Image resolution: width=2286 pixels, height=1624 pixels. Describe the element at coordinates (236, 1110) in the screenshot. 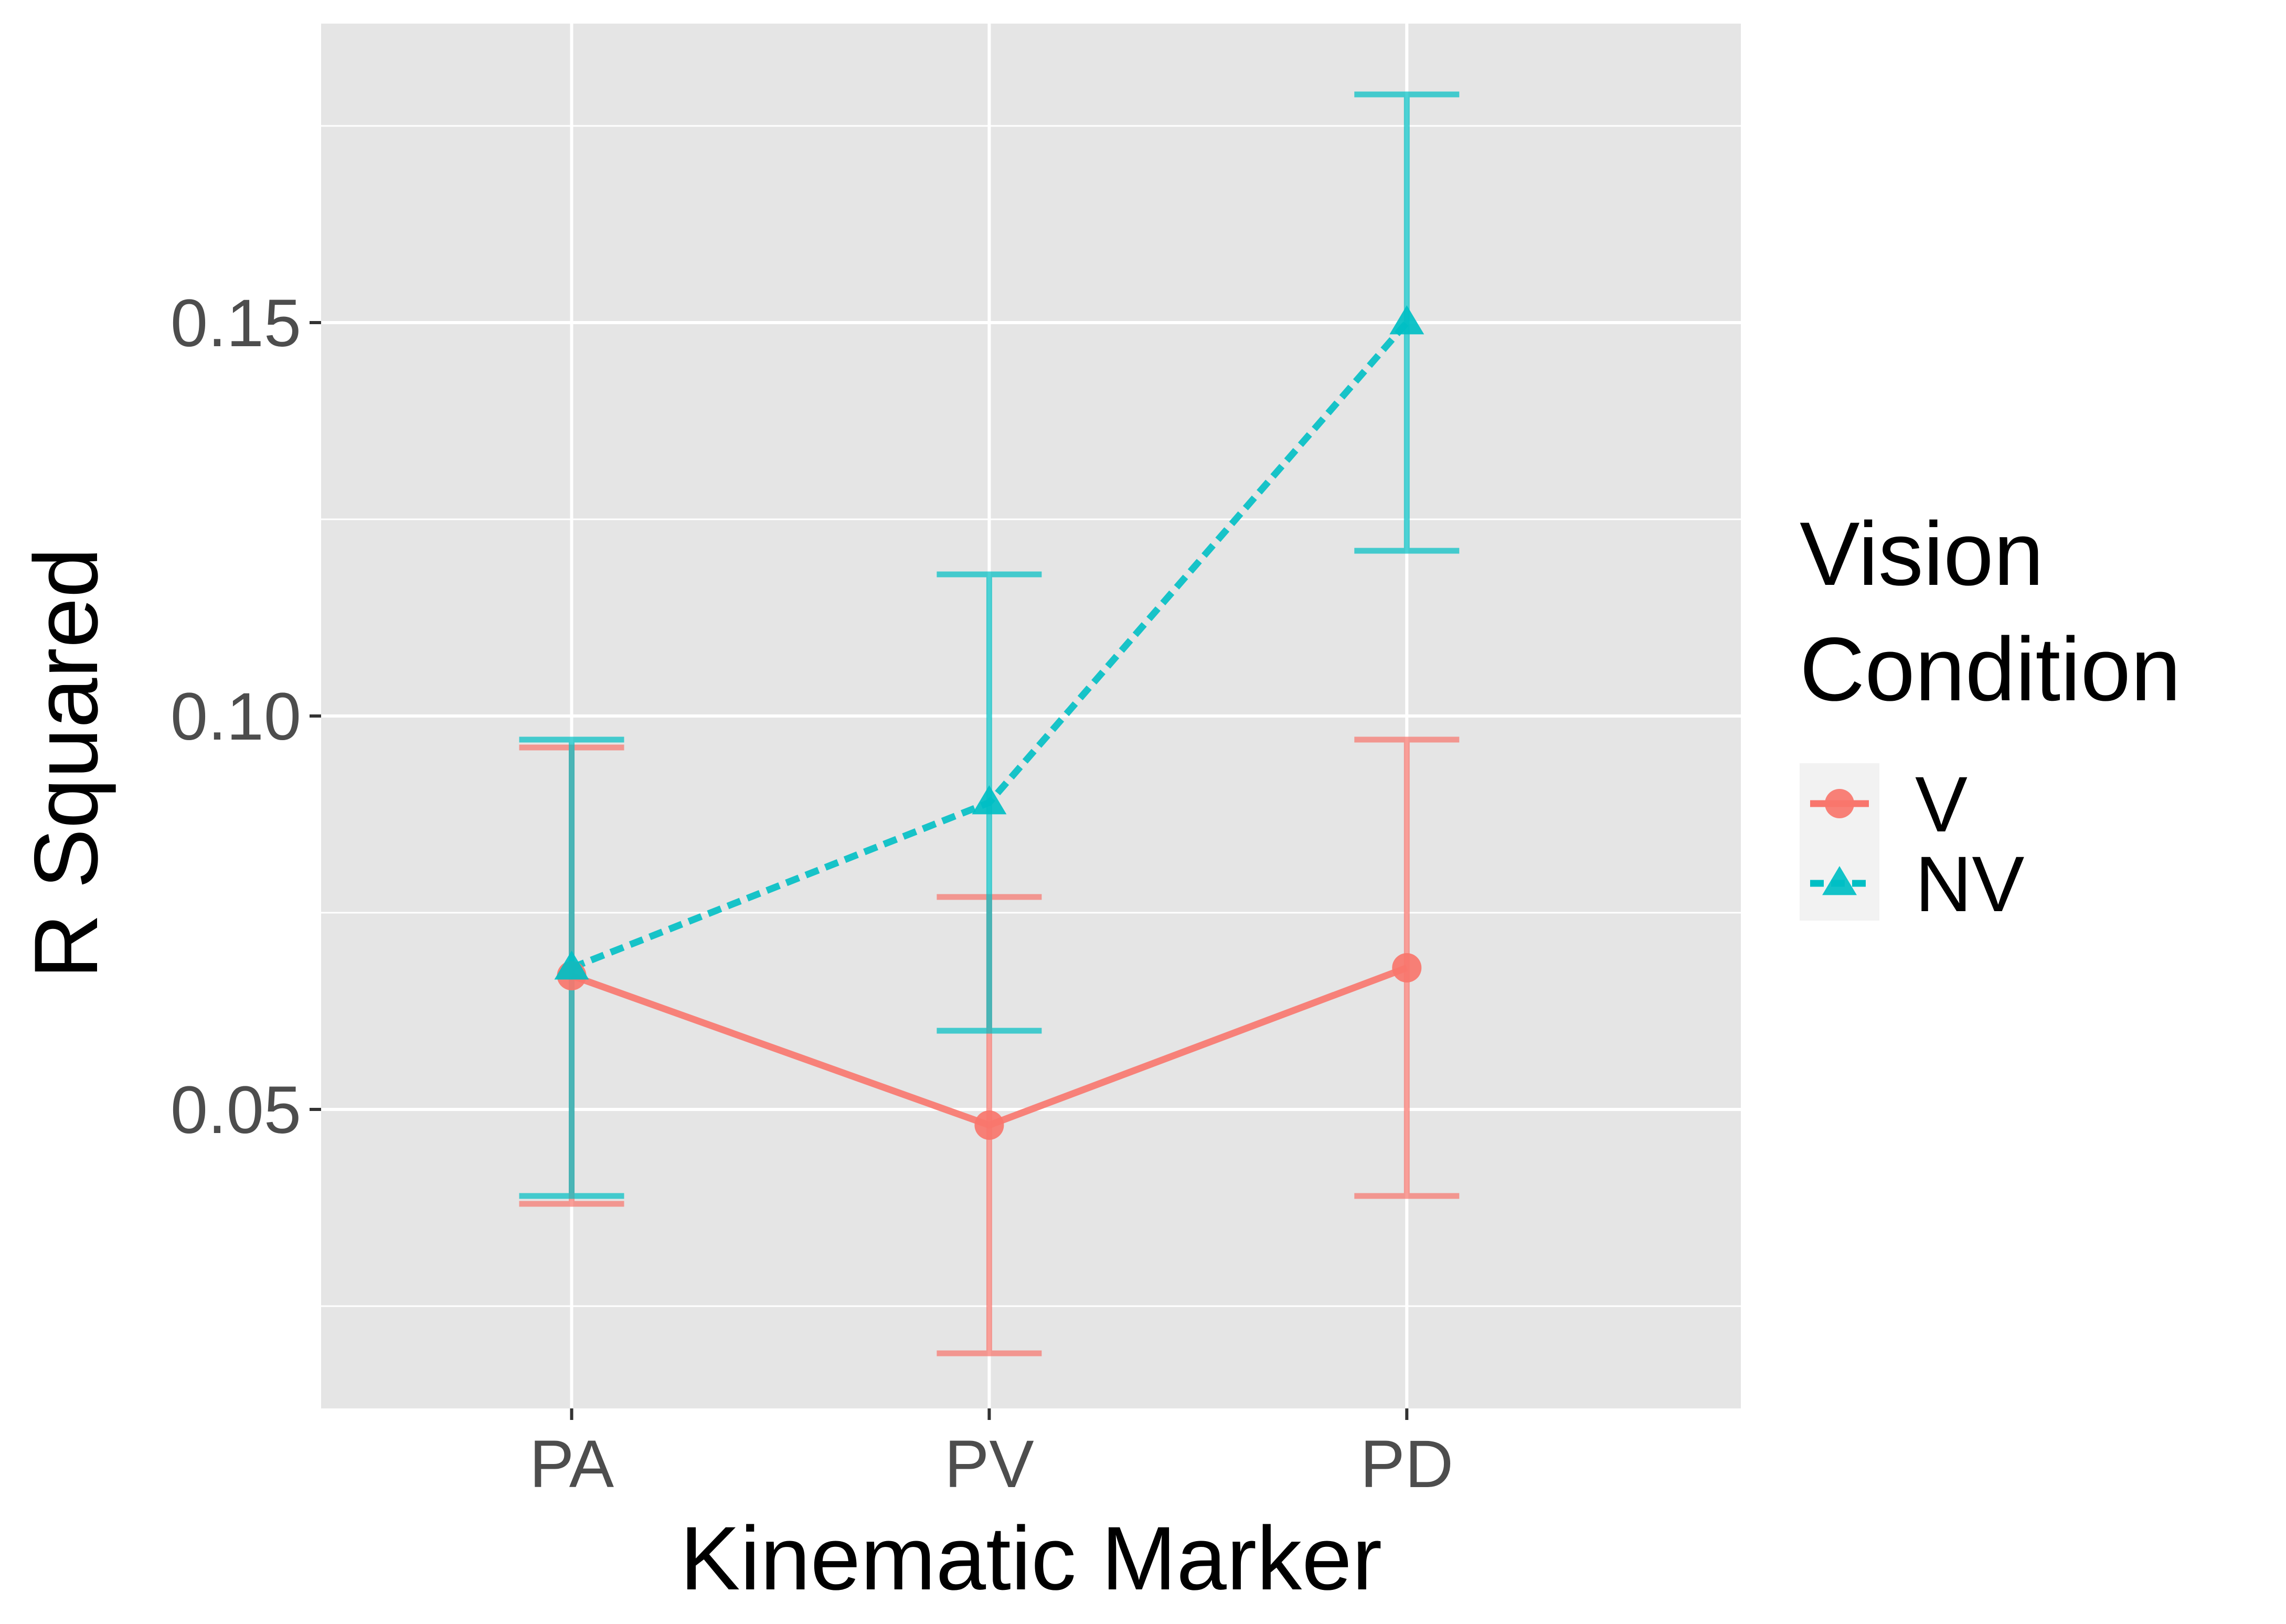

I see `y-tick-label: 0.05` at that location.